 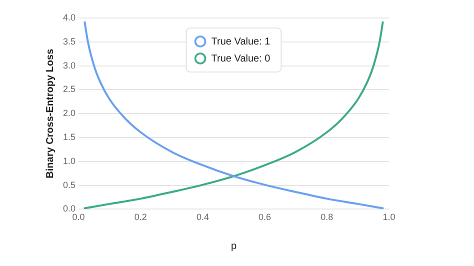 I want to click on x-tick-label: 0.8, so click(x=327, y=217).